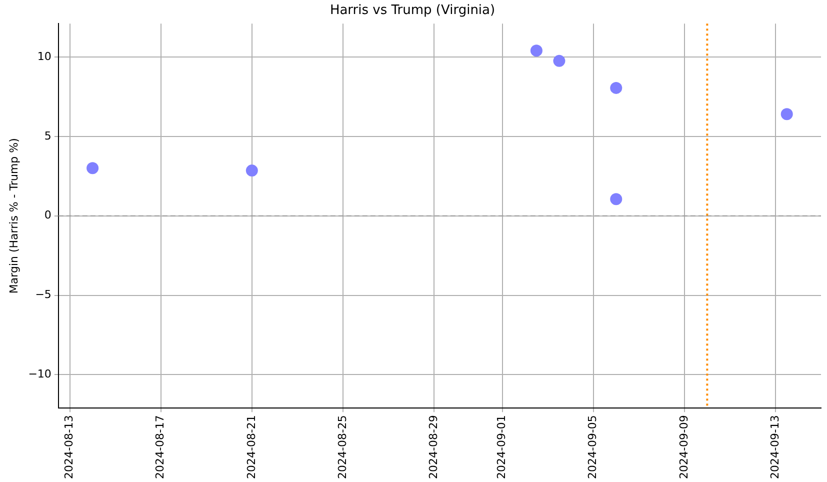 The width and height of the screenshot is (827, 482). What do you see at coordinates (413, 10) in the screenshot?
I see `chart-title: Harris vs Trump (Virginia)` at bounding box center [413, 10].